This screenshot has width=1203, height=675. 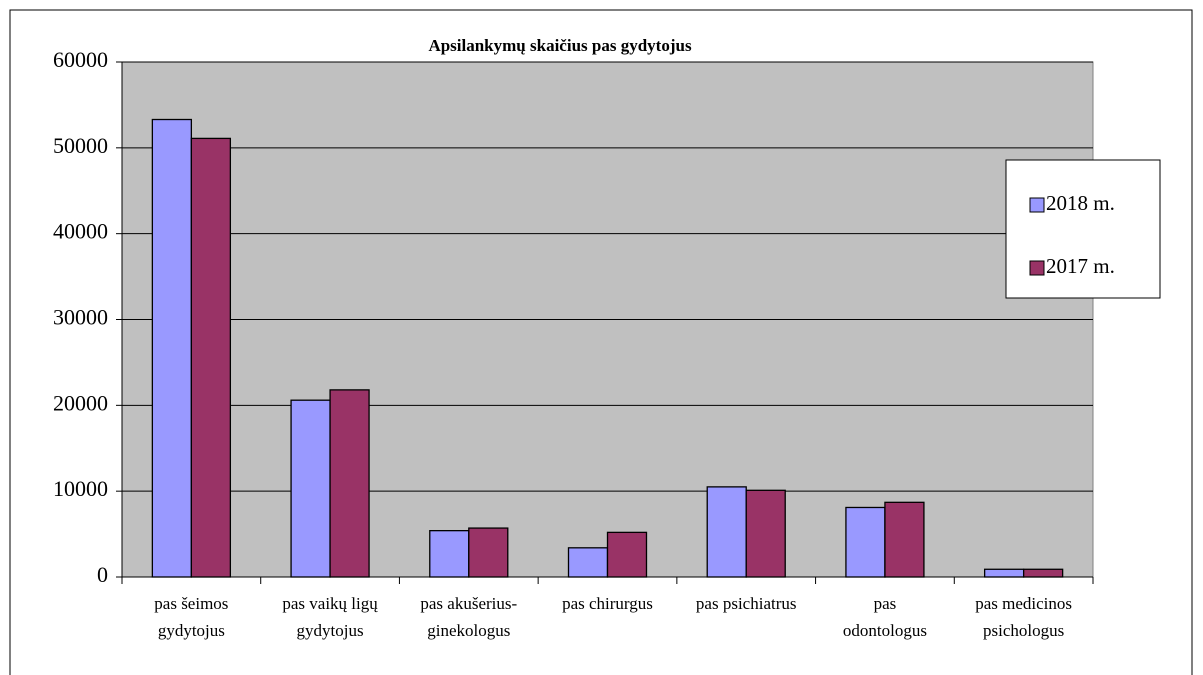 What do you see at coordinates (885, 630) in the screenshot?
I see `x-tick-label: odontologus` at bounding box center [885, 630].